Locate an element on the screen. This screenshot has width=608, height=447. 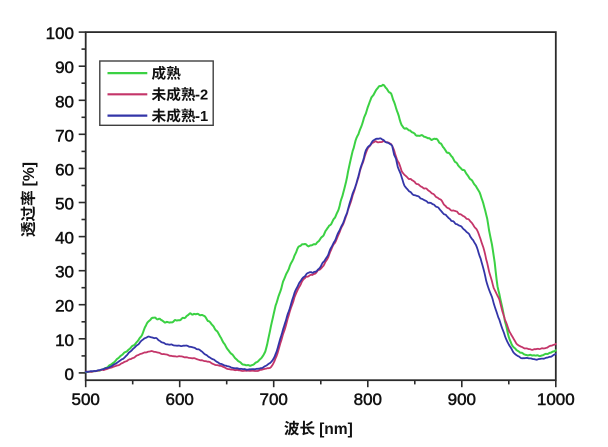
svg-text: 60 is located at coordinates (64, 169).